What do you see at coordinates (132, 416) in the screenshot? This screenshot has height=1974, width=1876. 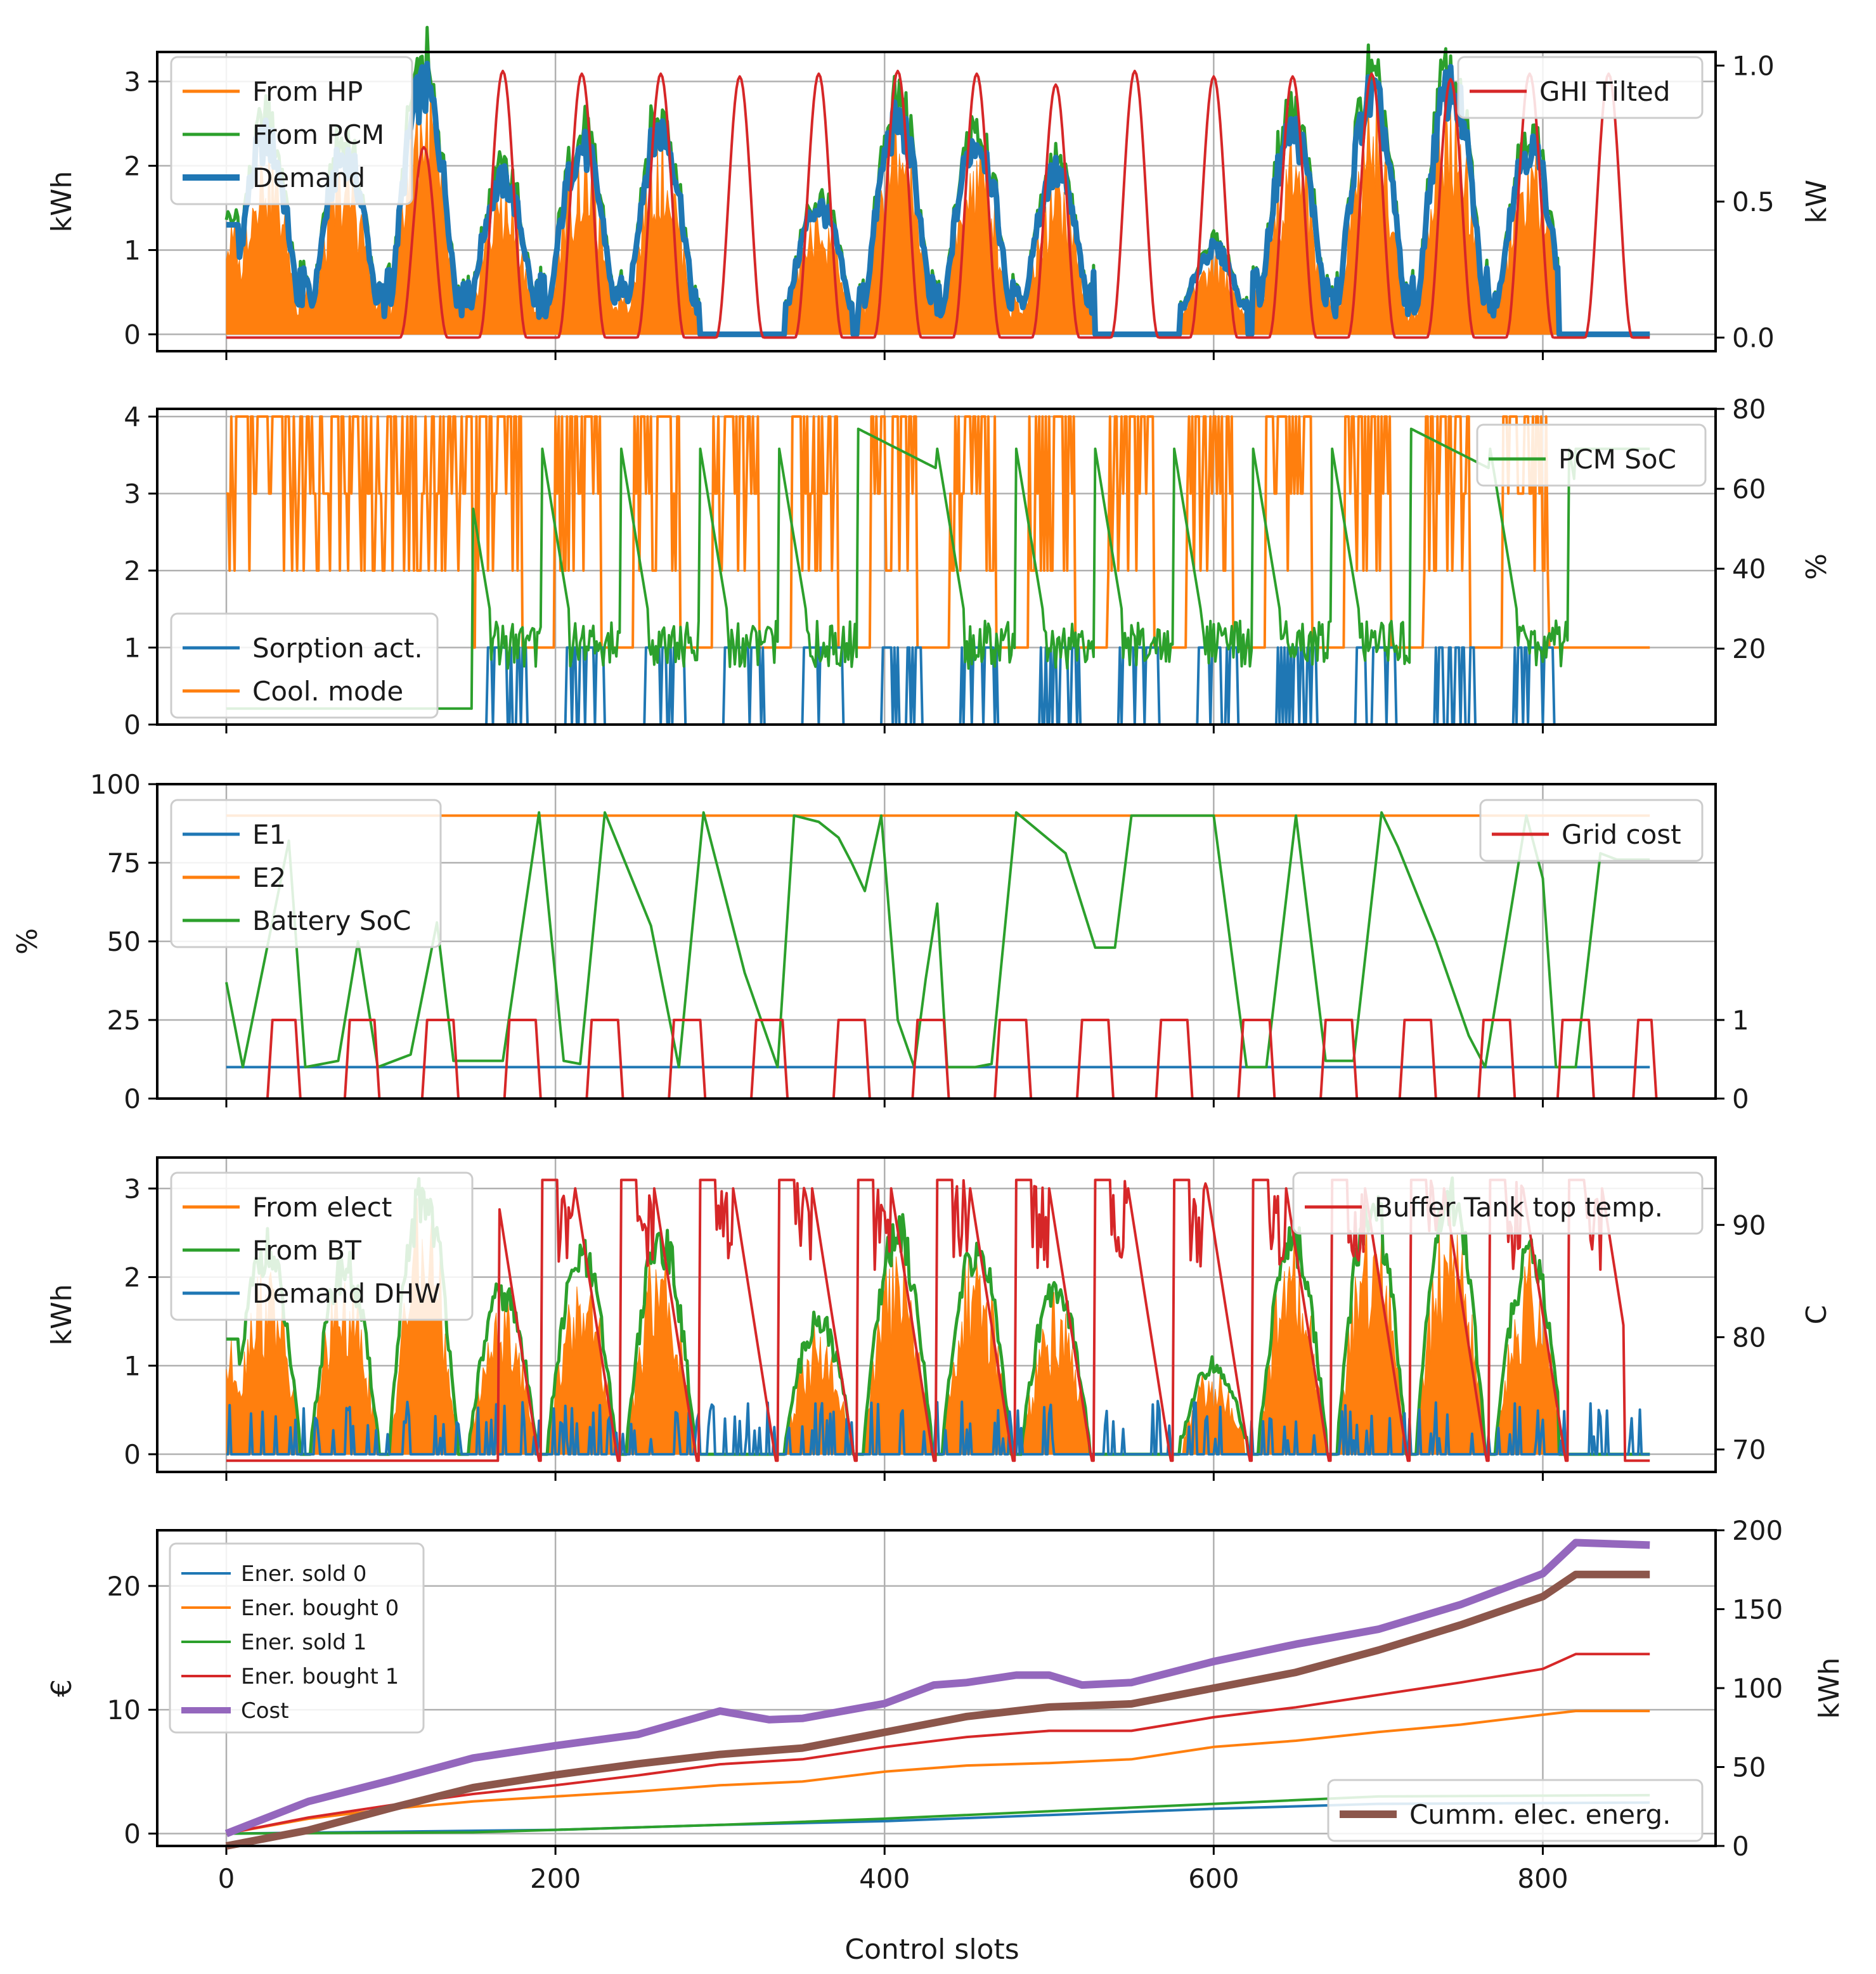 I see `y-left-tick-label: 4` at bounding box center [132, 416].